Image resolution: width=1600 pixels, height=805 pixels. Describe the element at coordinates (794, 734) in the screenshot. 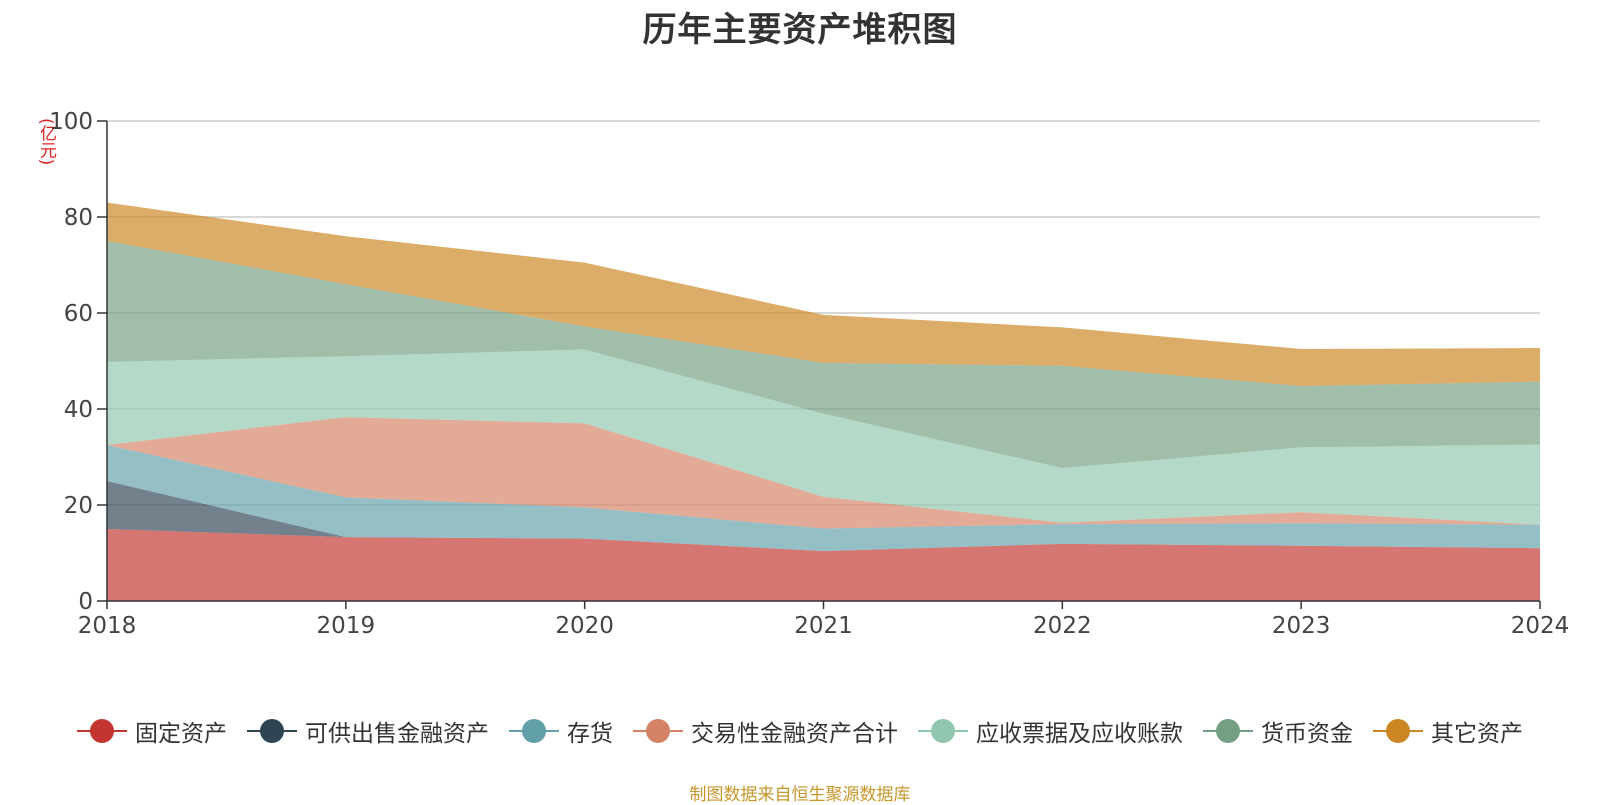

I see `legend-label: 交易性金融资产合计` at that location.